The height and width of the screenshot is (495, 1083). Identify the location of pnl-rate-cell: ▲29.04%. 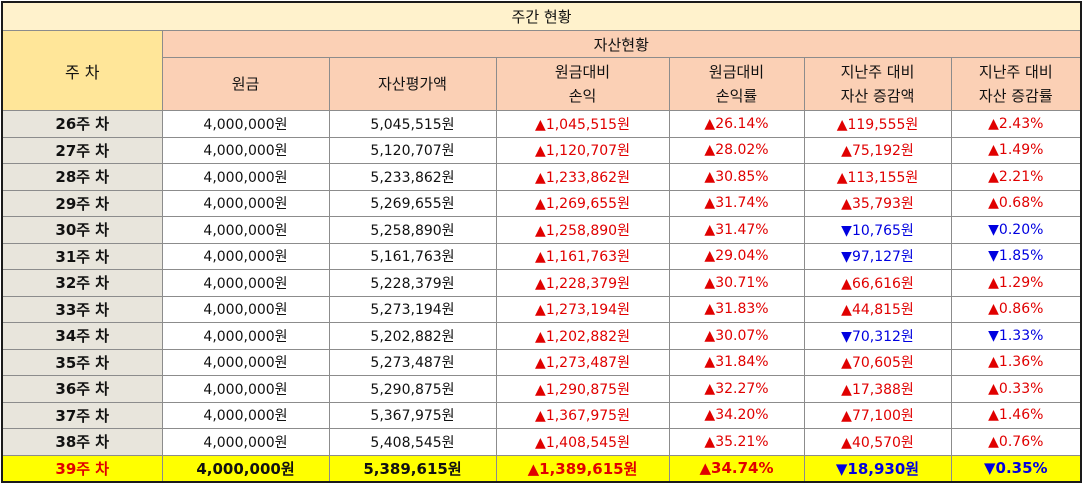
(736, 256).